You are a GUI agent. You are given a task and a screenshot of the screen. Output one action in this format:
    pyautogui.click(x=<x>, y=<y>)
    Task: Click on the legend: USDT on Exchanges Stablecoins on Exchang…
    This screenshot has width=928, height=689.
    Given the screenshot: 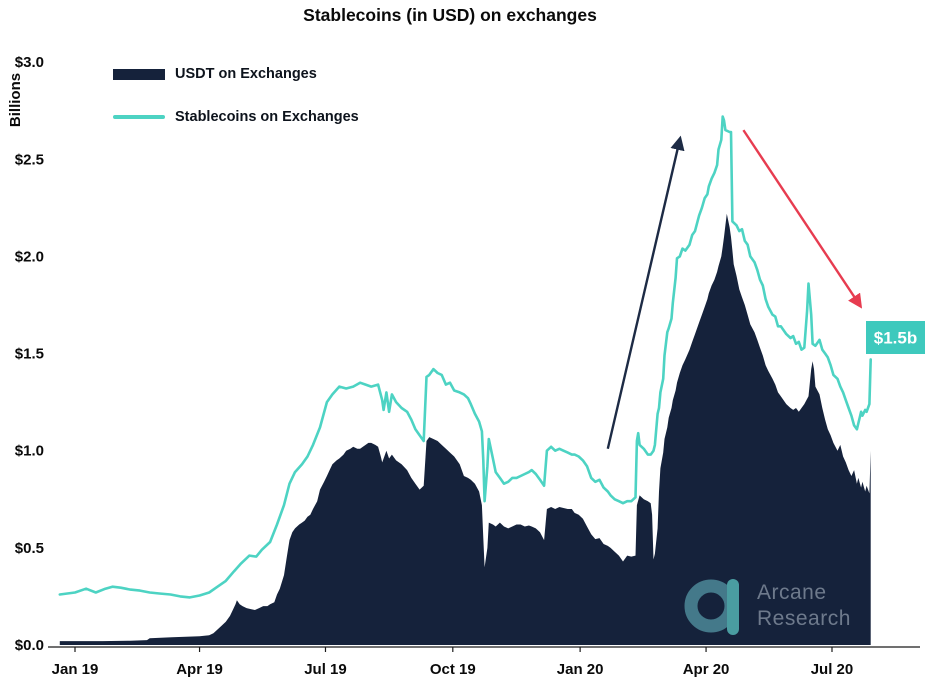 What is the action you would take?
    pyautogui.click(x=236, y=109)
    